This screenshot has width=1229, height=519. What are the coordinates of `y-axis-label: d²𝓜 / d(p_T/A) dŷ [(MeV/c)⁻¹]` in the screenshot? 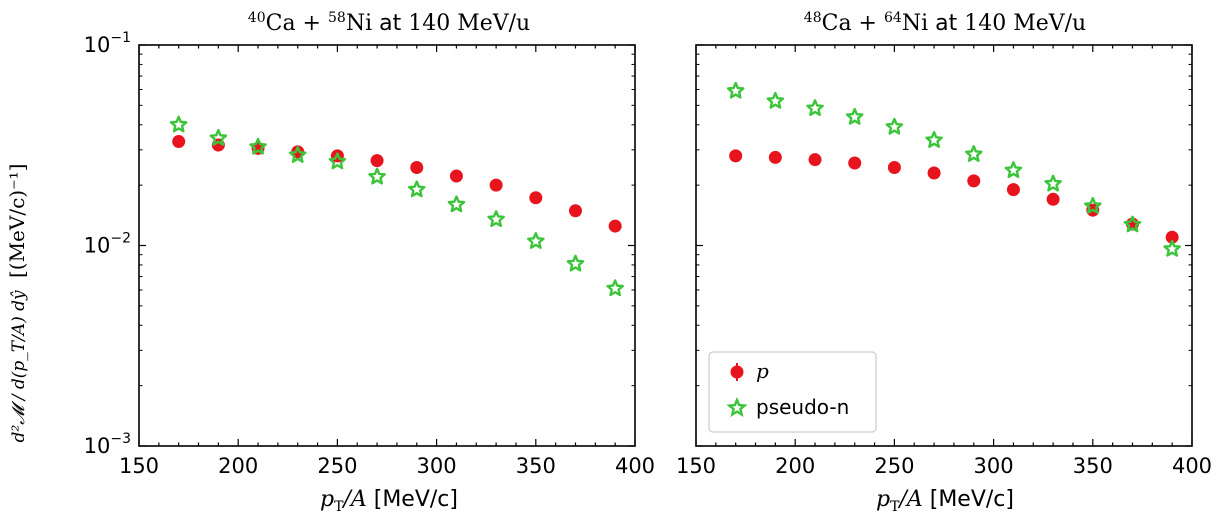 It's located at (17, 303).